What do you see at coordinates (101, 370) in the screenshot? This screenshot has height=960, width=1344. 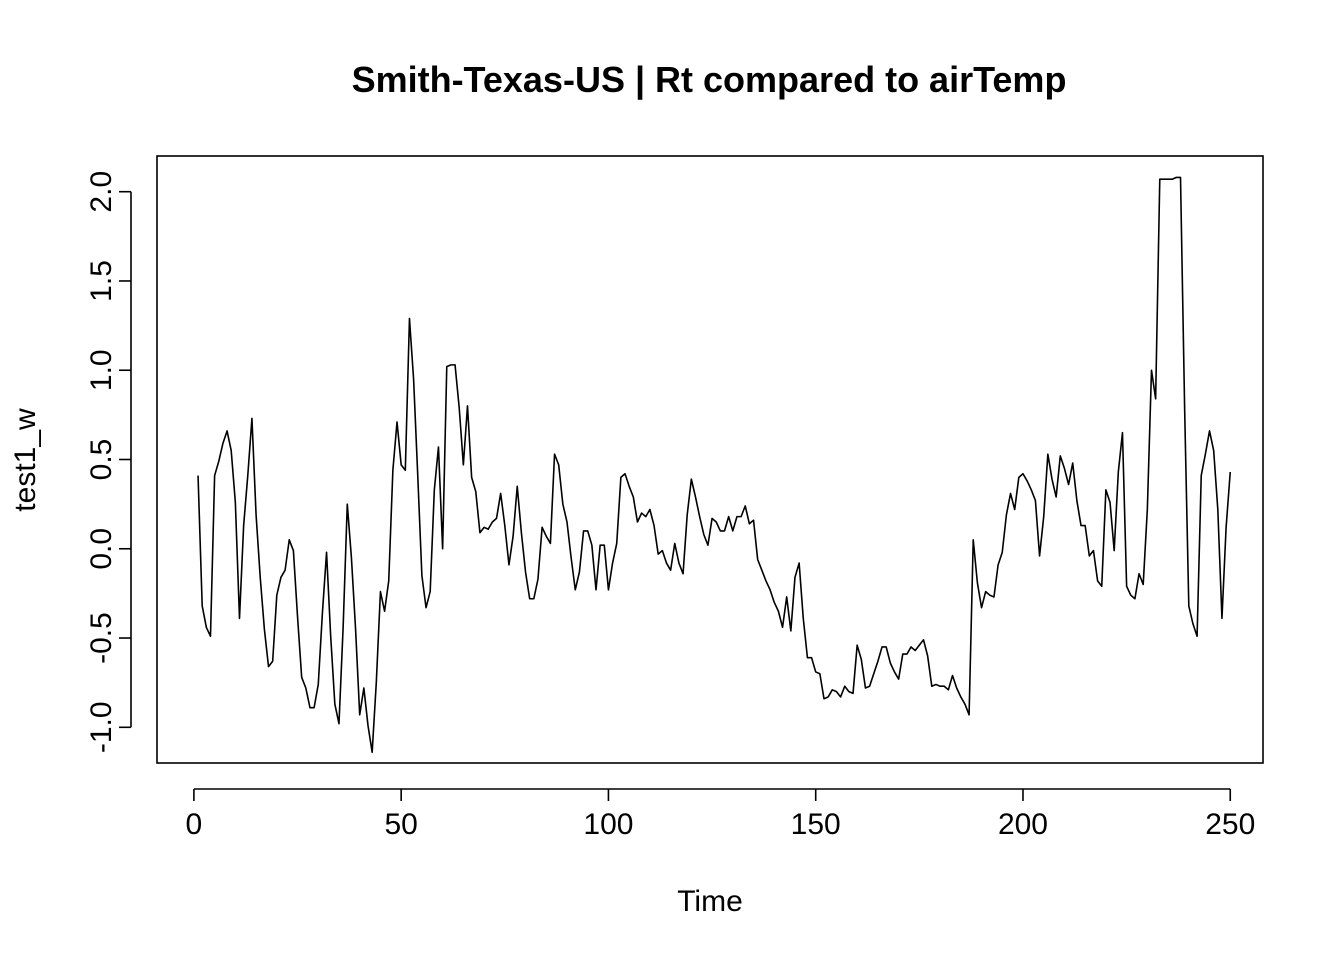 I see `y-tick-label: 1.0` at bounding box center [101, 370].